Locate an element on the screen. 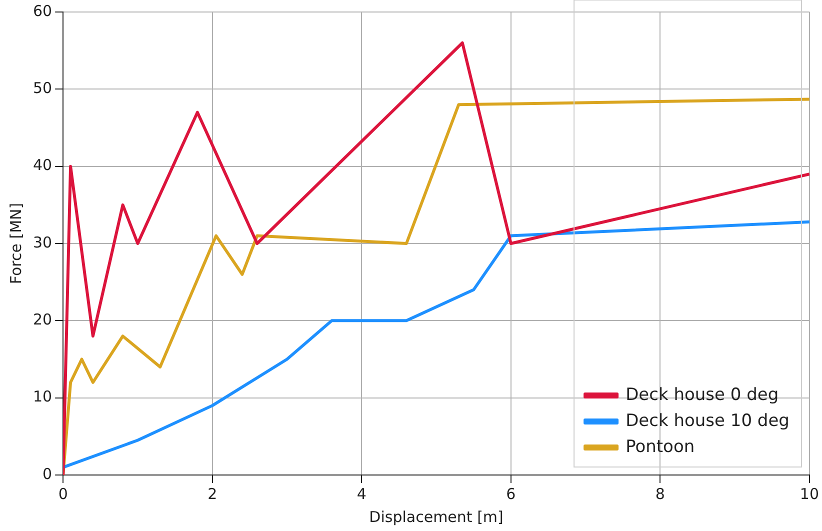  y-tick-label: 20 is located at coordinates (42, 319).